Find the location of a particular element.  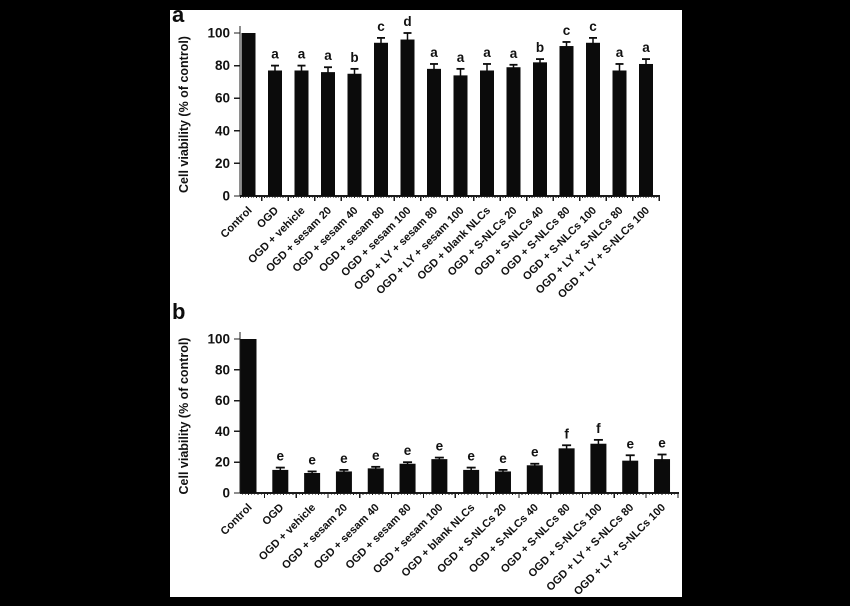

panel-a-label: a is located at coordinates (178, 14).